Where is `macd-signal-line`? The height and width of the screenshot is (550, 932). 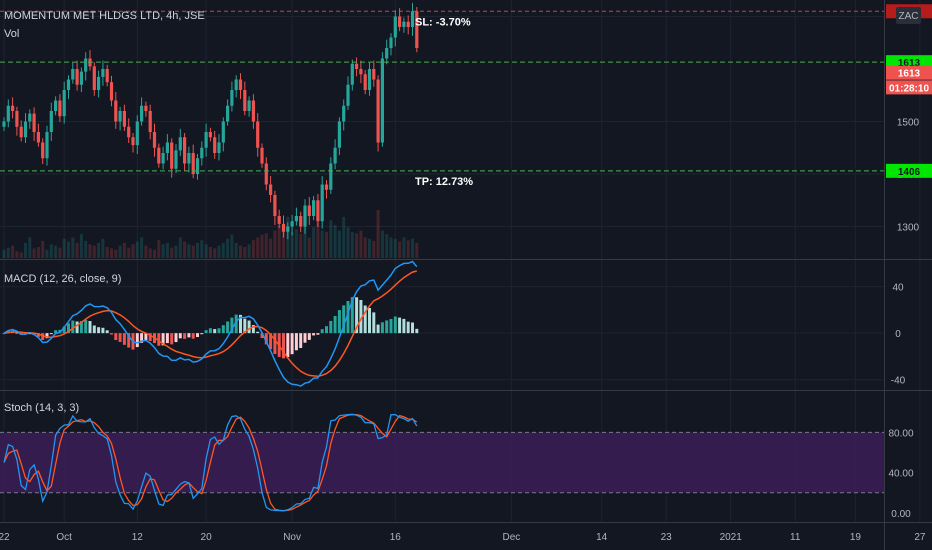
macd-signal-line is located at coordinates (210, 324).